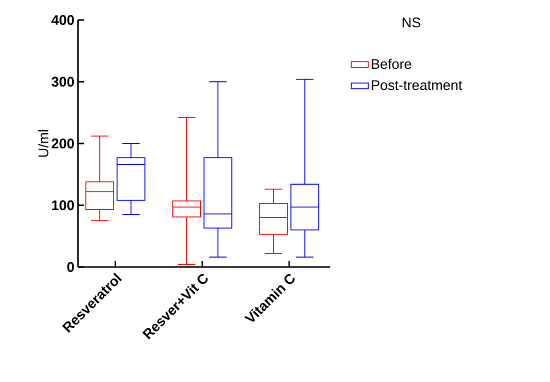 The image size is (550, 382). What do you see at coordinates (411, 23) in the screenshot?
I see `text: NS` at bounding box center [411, 23].